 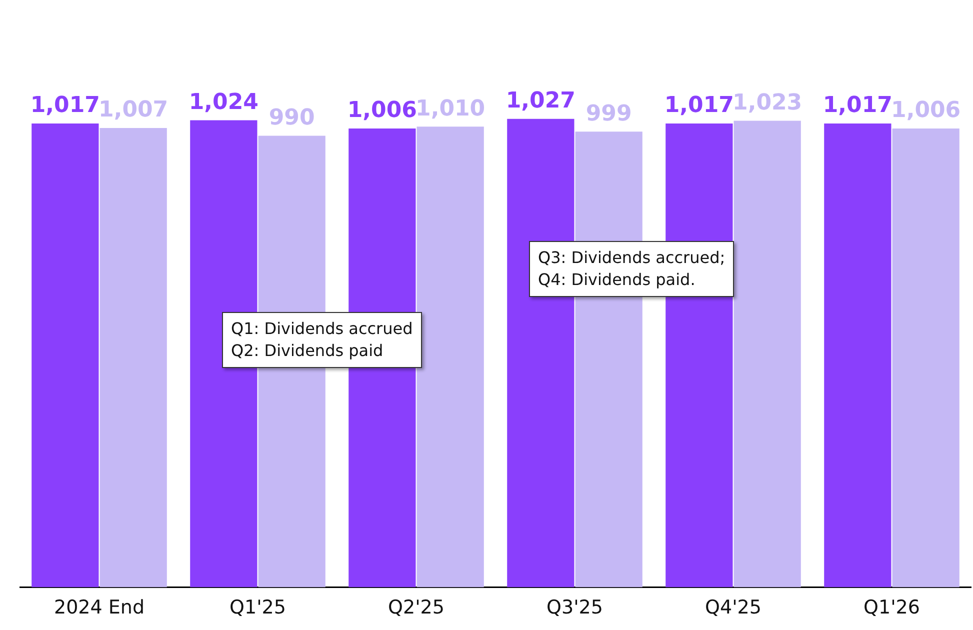 What do you see at coordinates (609, 113) in the screenshot?
I see `data-label: 999` at bounding box center [609, 113].